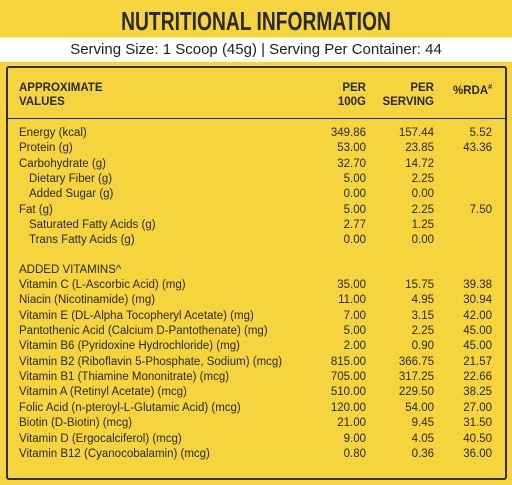 Image resolution: width=512 pixels, height=485 pixels. What do you see at coordinates (480, 209) in the screenshot?
I see `nutrient-value: 7.50` at bounding box center [480, 209].